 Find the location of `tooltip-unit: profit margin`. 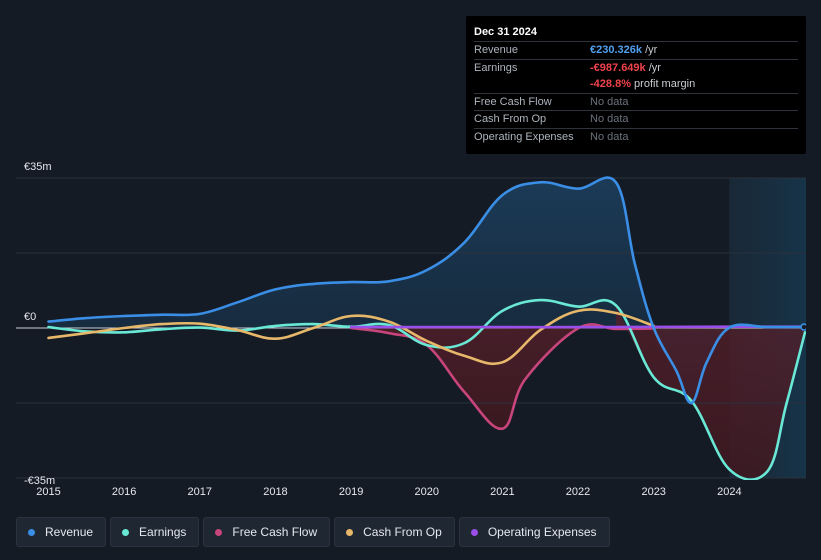

tooltip-unit: profit margin is located at coordinates (665, 84).